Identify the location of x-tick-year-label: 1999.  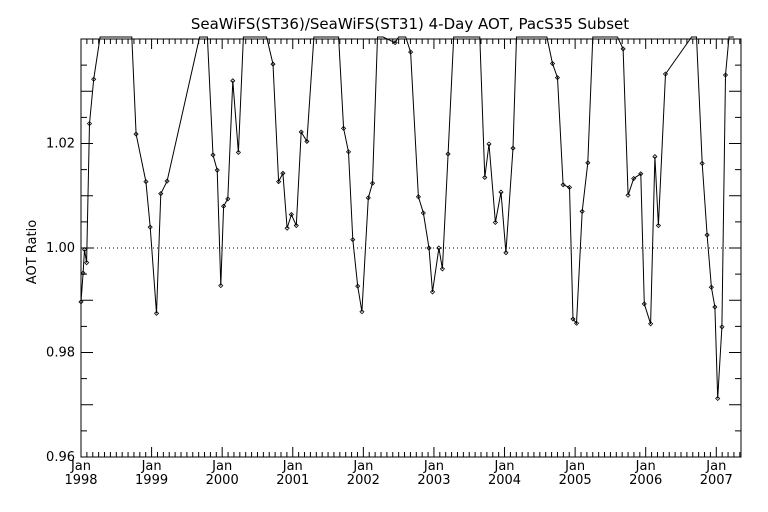
(151, 480).